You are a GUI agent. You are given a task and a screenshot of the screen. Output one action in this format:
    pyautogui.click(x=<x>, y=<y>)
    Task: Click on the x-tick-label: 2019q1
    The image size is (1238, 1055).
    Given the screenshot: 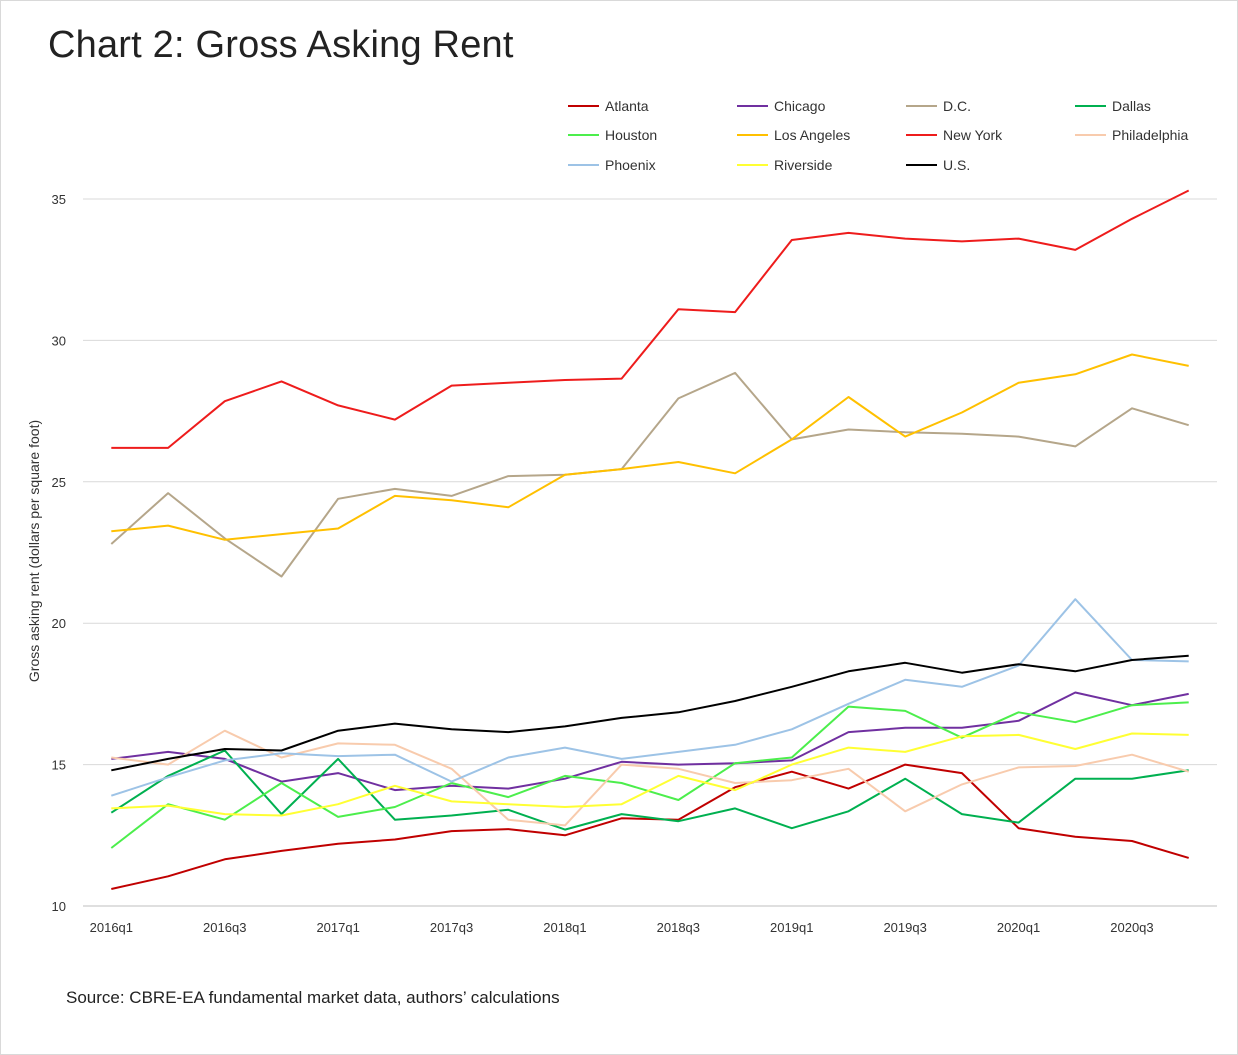 What is the action you would take?
    pyautogui.click(x=791, y=927)
    